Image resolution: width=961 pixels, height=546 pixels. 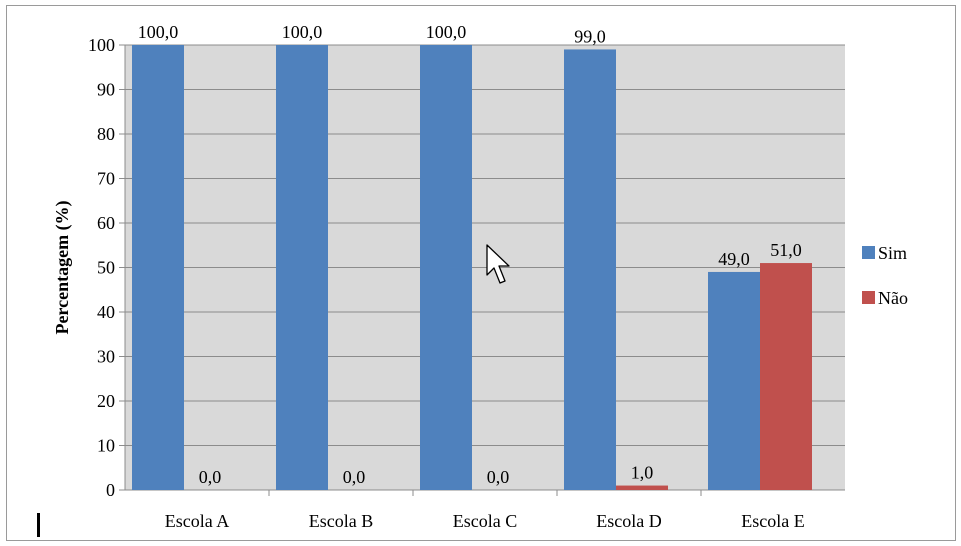 What do you see at coordinates (106, 223) in the screenshot?
I see `y-tick-label: 60` at bounding box center [106, 223].